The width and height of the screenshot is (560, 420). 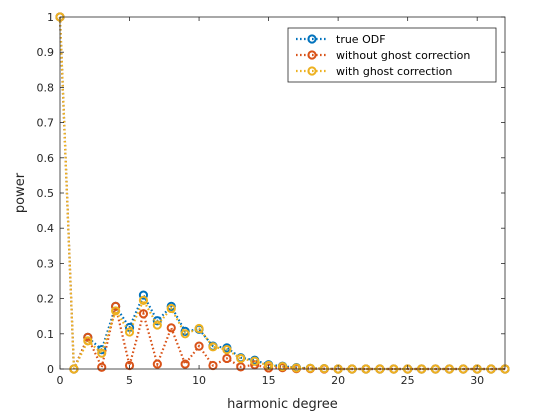 I want to click on x-tick-label: 25, so click(x=408, y=380).